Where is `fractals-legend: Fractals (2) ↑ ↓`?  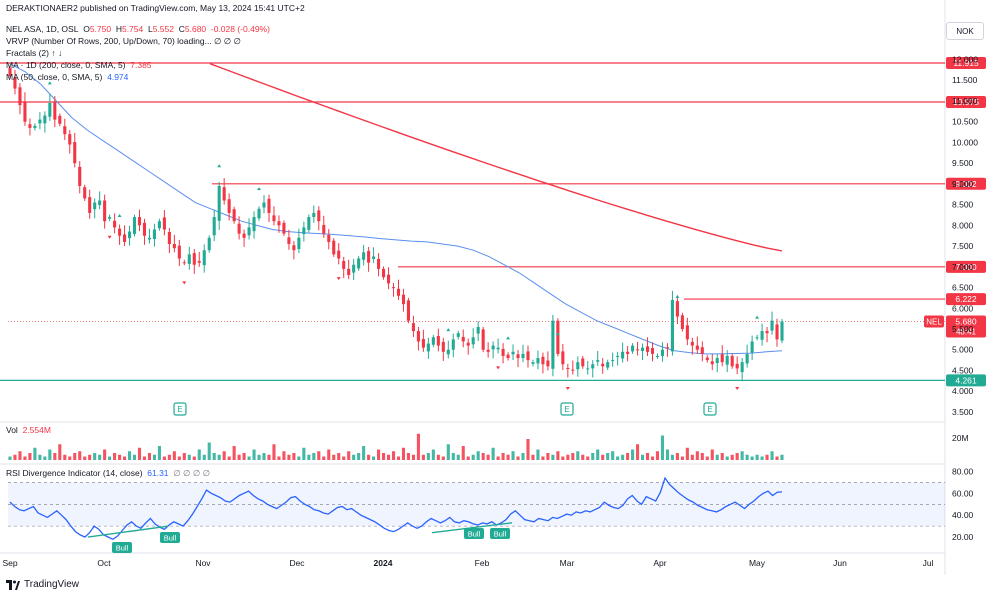
fractals-legend: Fractals (2) ↑ ↓ is located at coordinates (34, 53).